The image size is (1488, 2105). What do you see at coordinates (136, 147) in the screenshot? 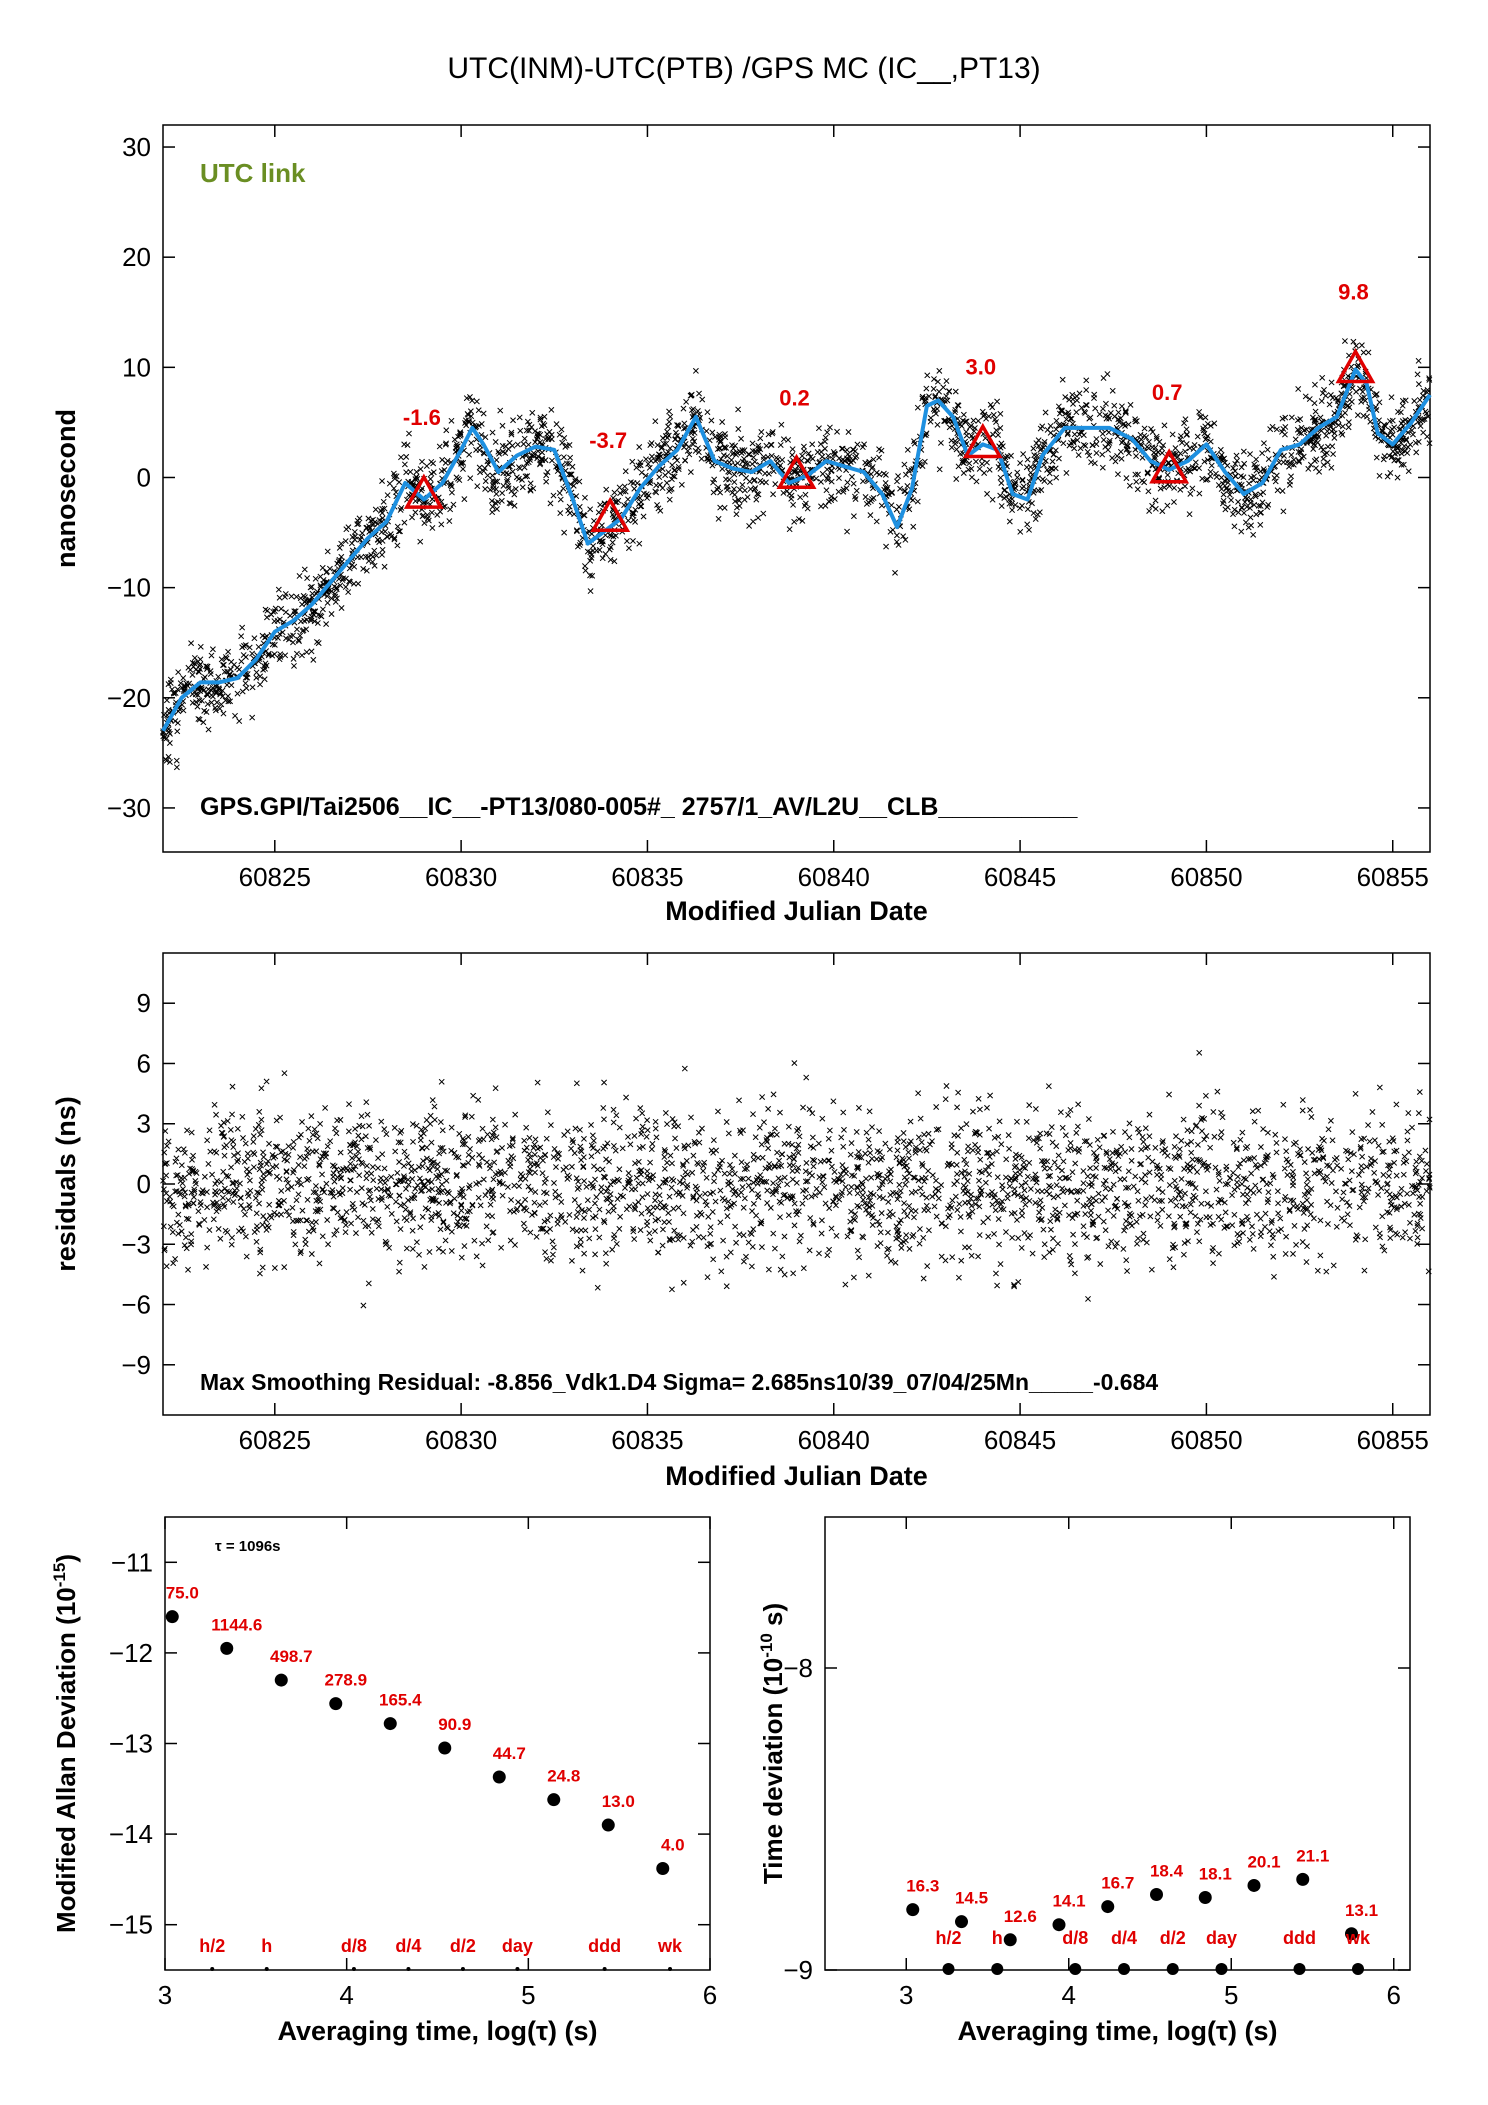
I see `y-tick-label: 30` at bounding box center [136, 147].